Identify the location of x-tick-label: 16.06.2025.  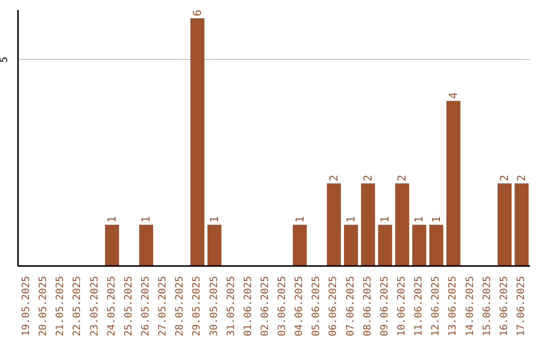
(504, 306).